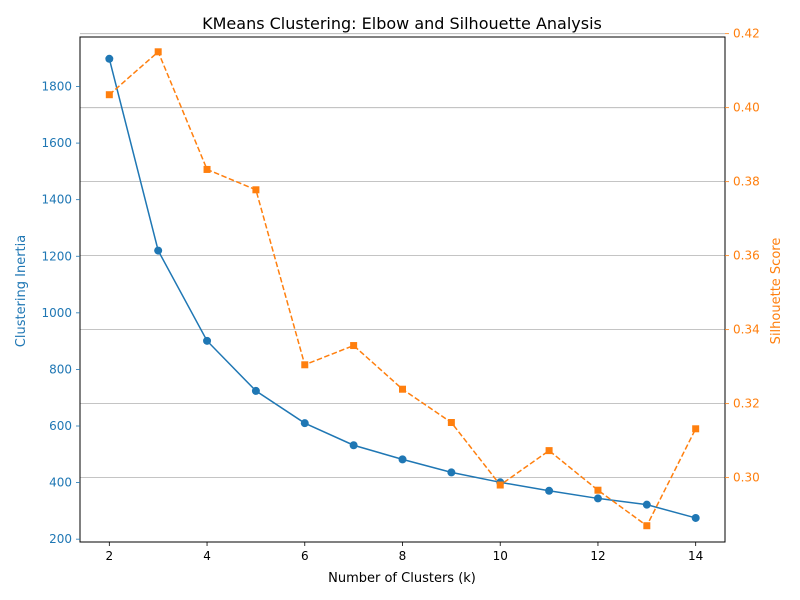  What do you see at coordinates (21, 291) in the screenshot?
I see `left-axis-label: Clustering Inertia` at bounding box center [21, 291].